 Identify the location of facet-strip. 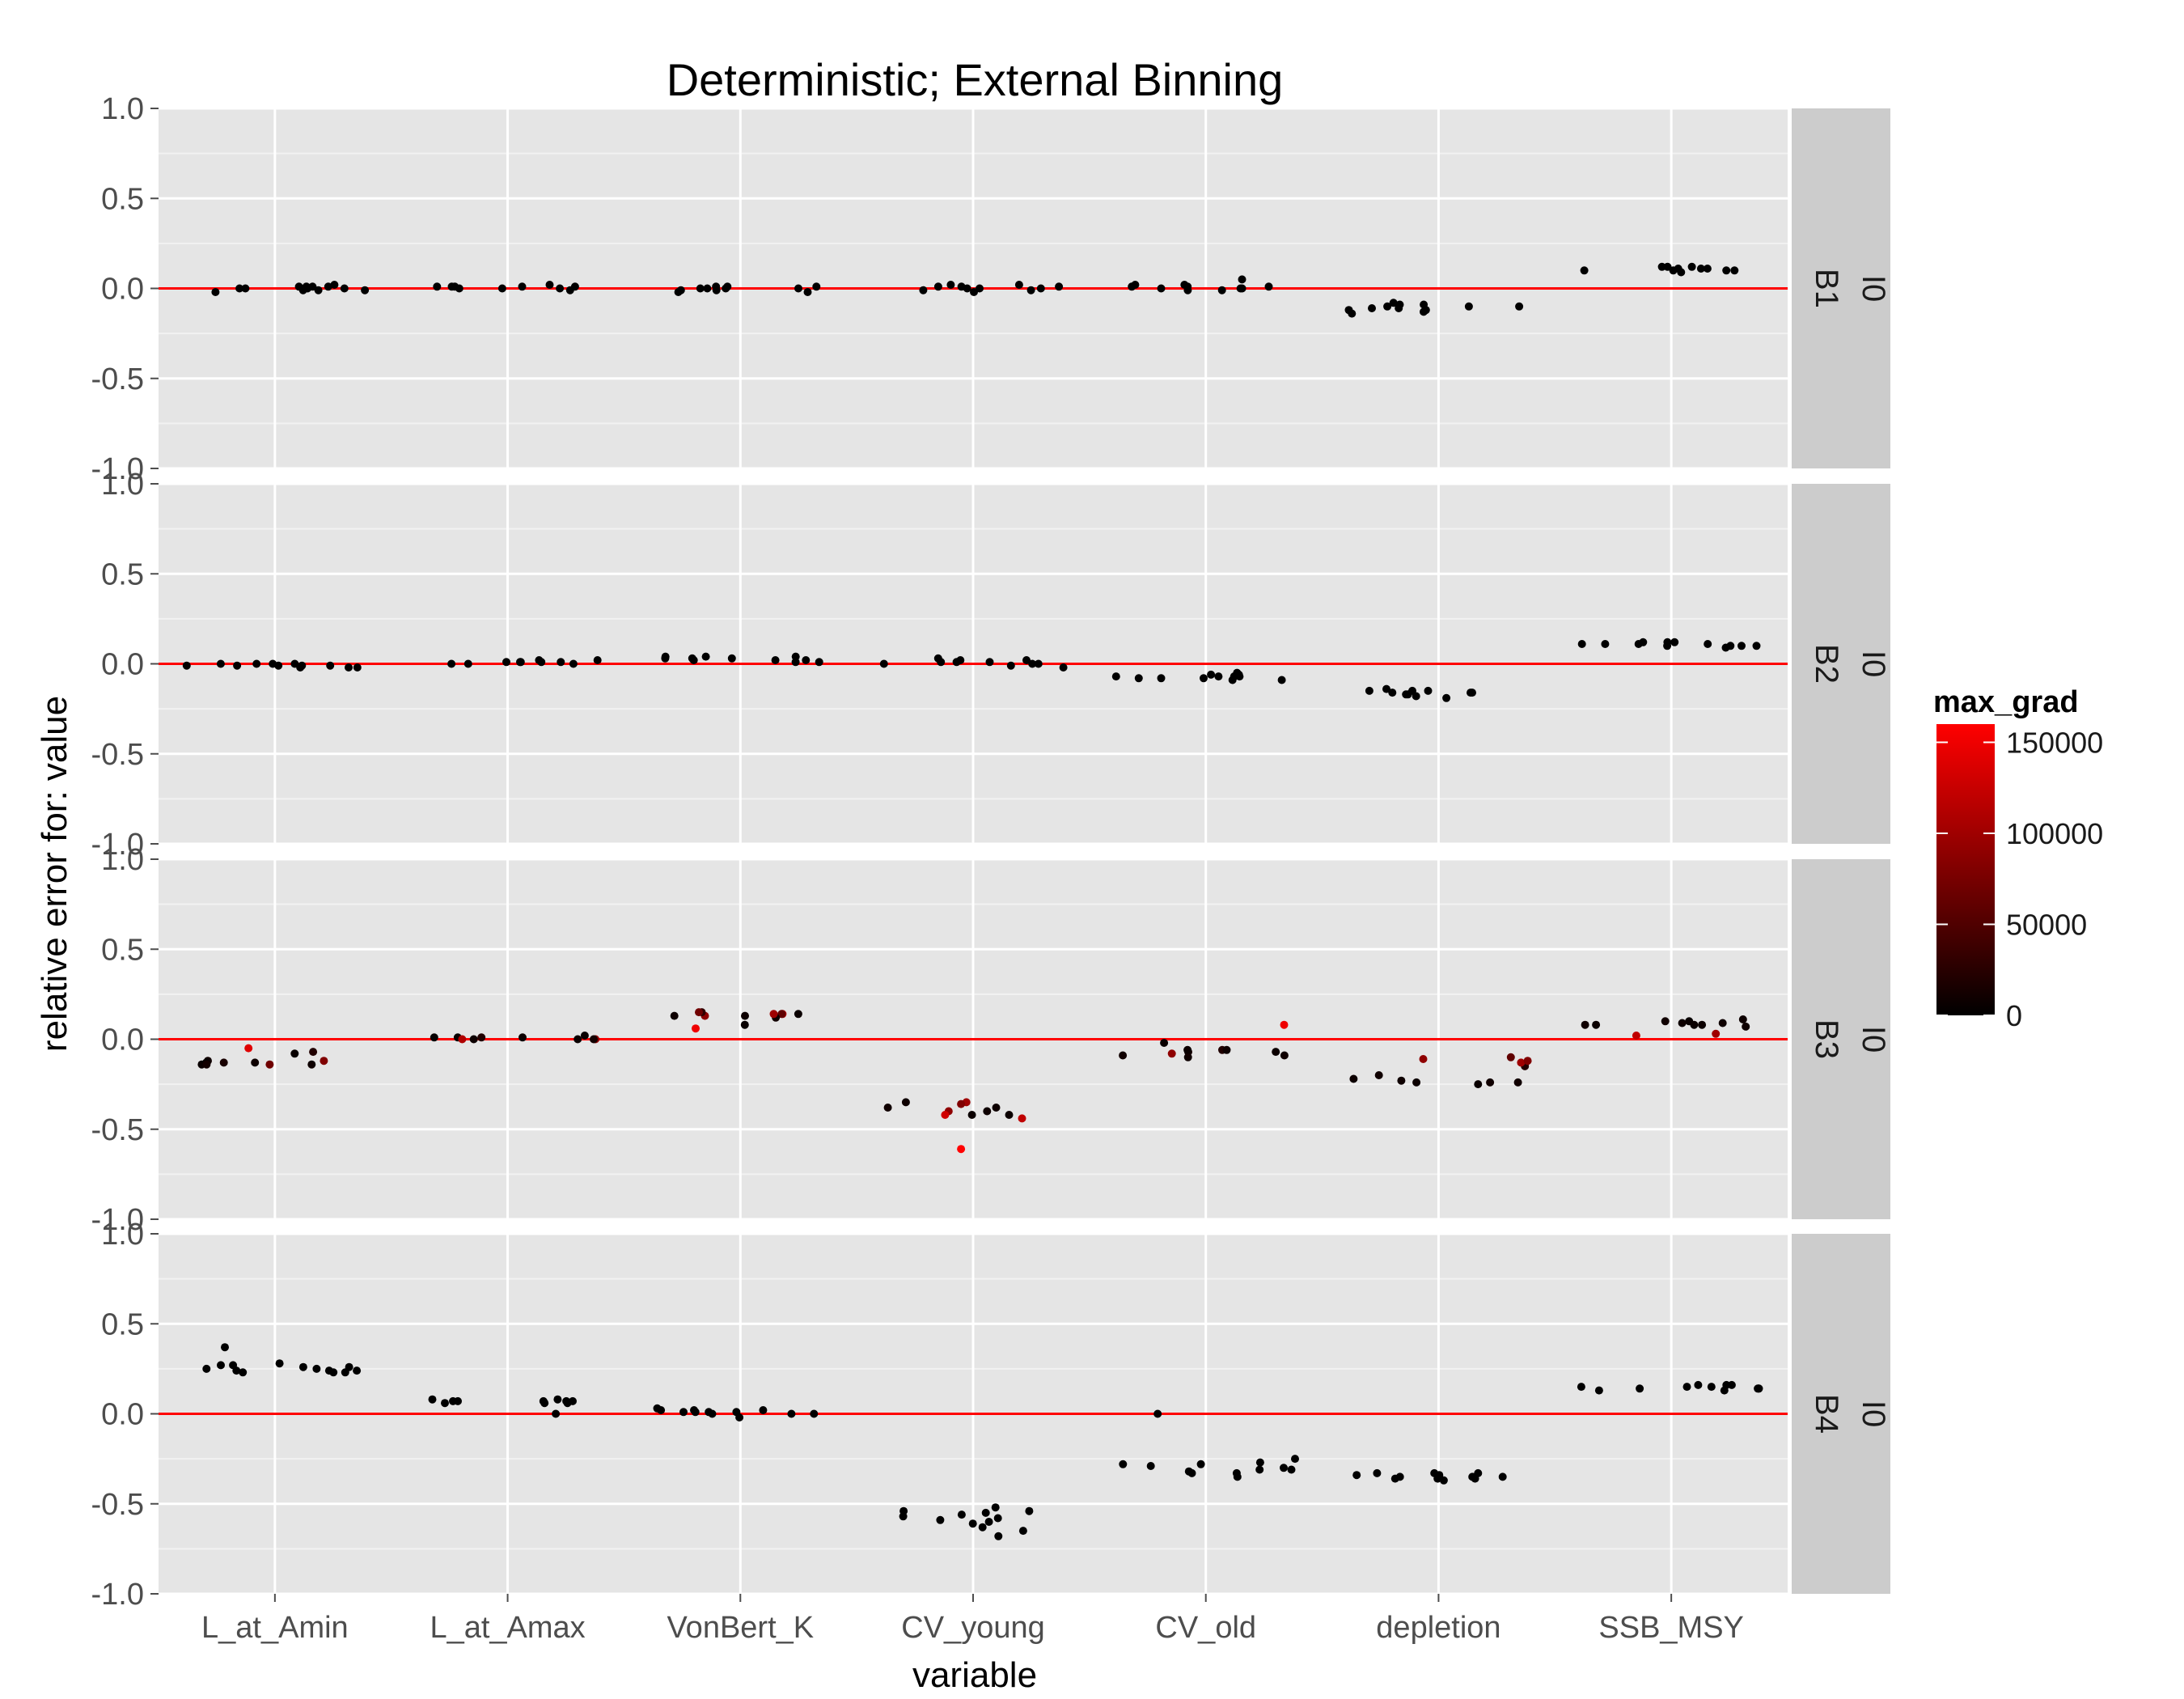
(1841, 1039).